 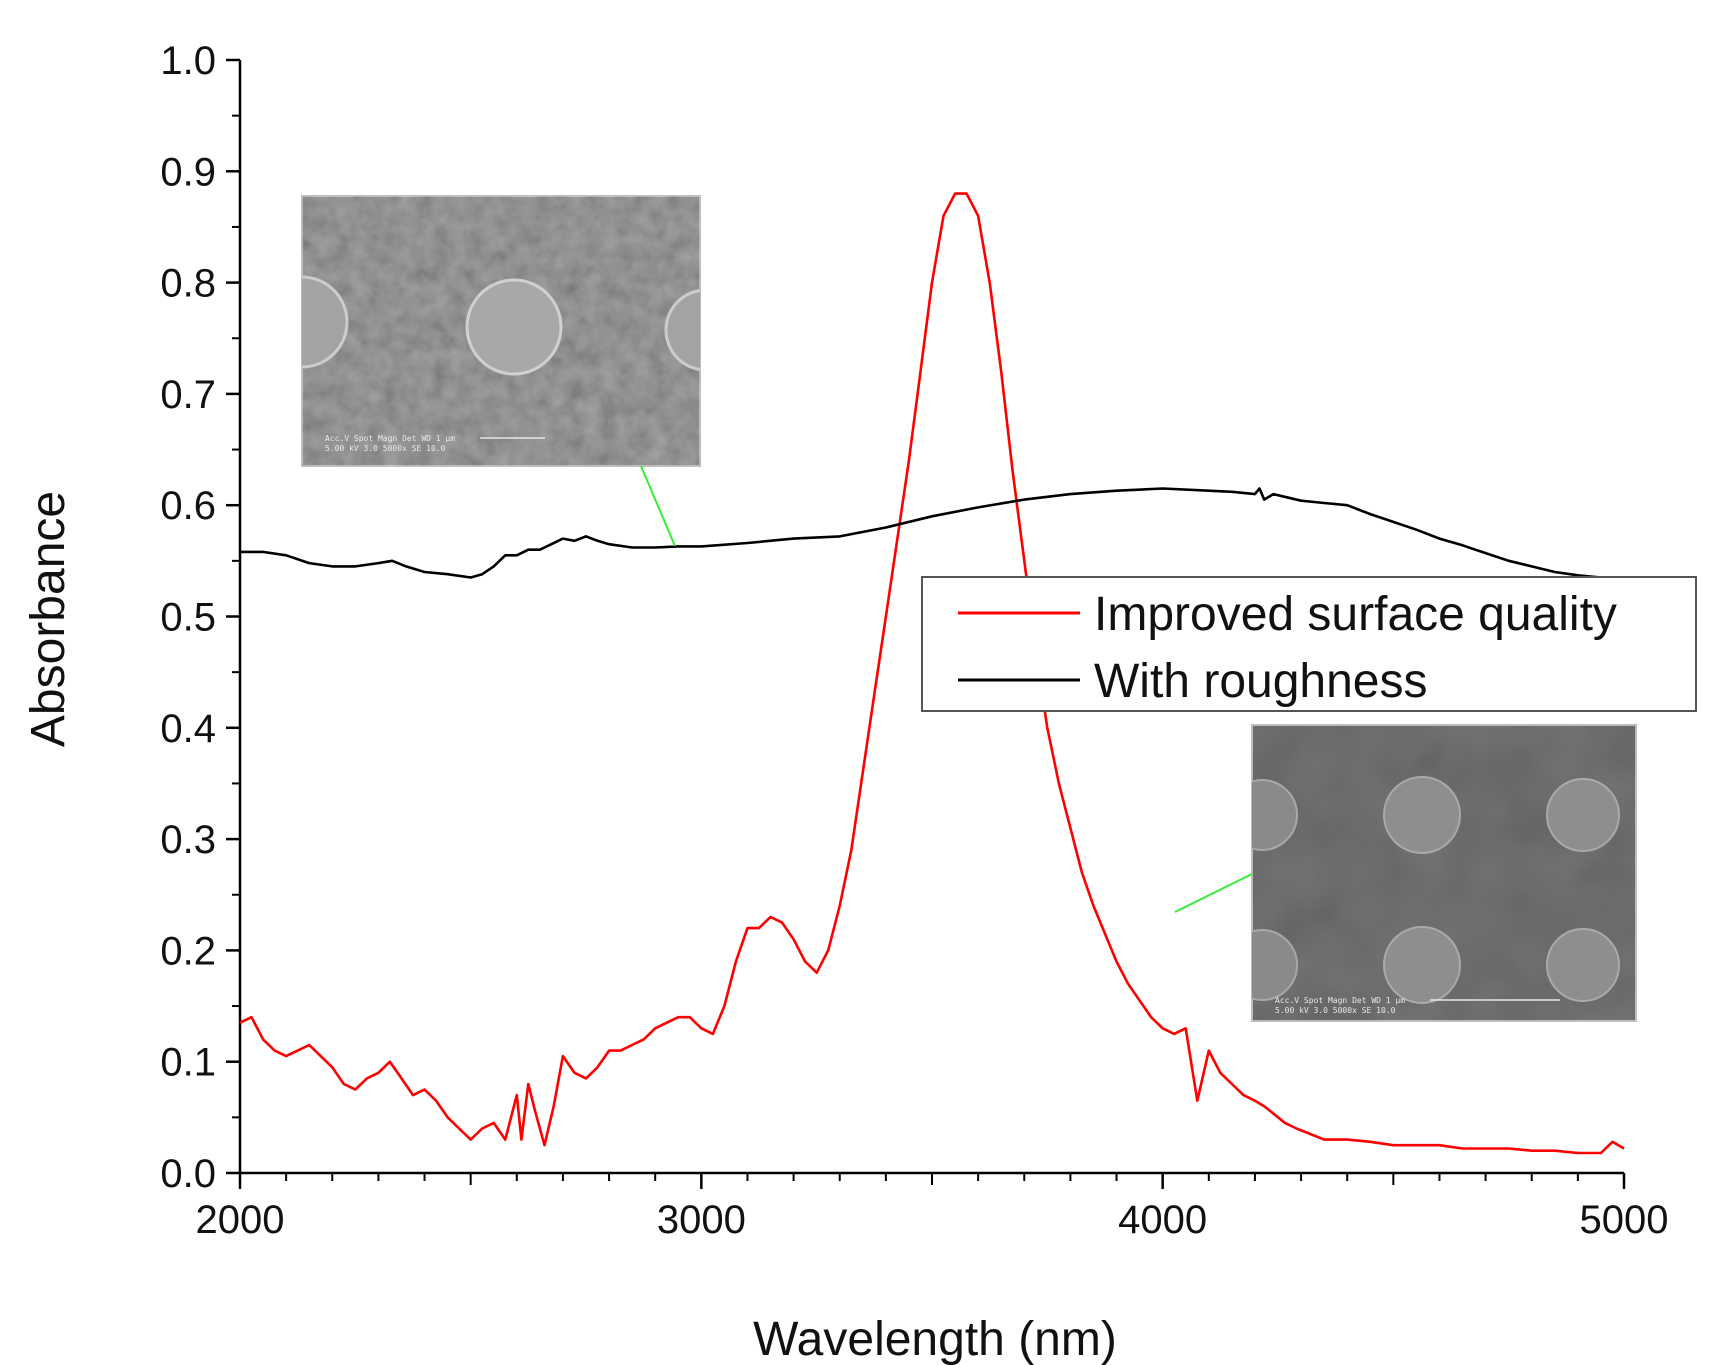 What do you see at coordinates (188, 840) in the screenshot?
I see `y-tick-label: 0.3` at bounding box center [188, 840].